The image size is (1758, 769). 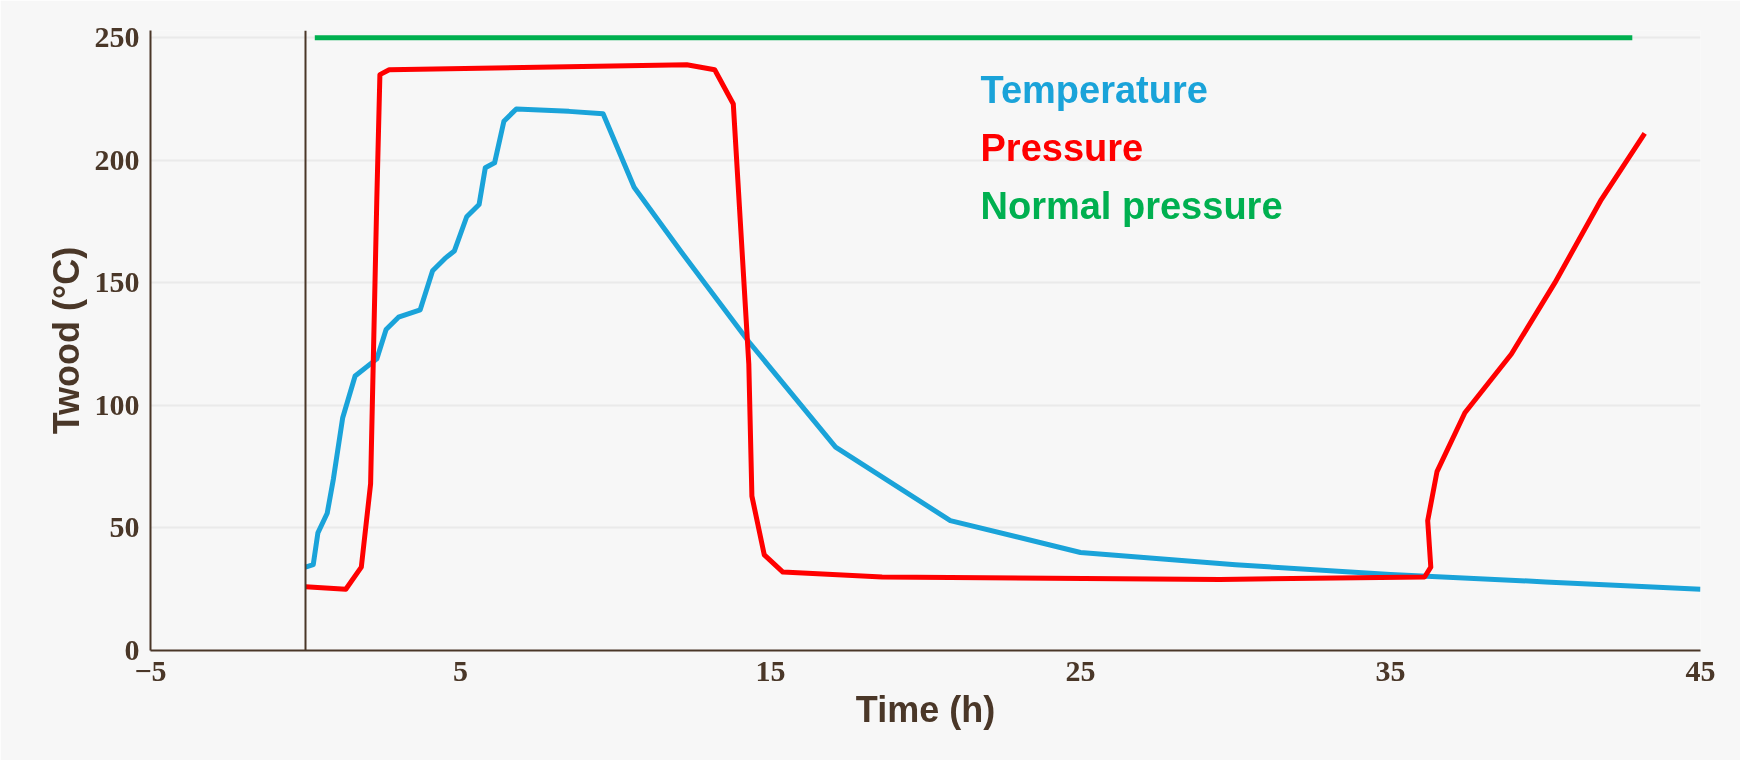 What do you see at coordinates (925, 709) in the screenshot?
I see `x-axis-title: Time (h)` at bounding box center [925, 709].